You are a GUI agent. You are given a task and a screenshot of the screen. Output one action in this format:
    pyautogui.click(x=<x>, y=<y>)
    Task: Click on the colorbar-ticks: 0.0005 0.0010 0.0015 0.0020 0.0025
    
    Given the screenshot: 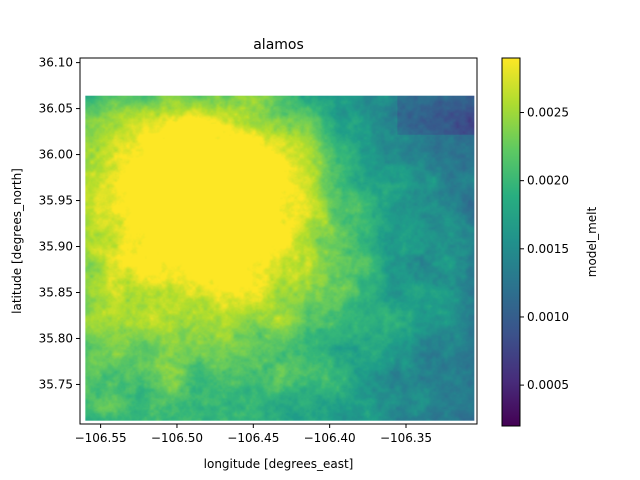 What is the action you would take?
    pyautogui.click(x=544, y=249)
    